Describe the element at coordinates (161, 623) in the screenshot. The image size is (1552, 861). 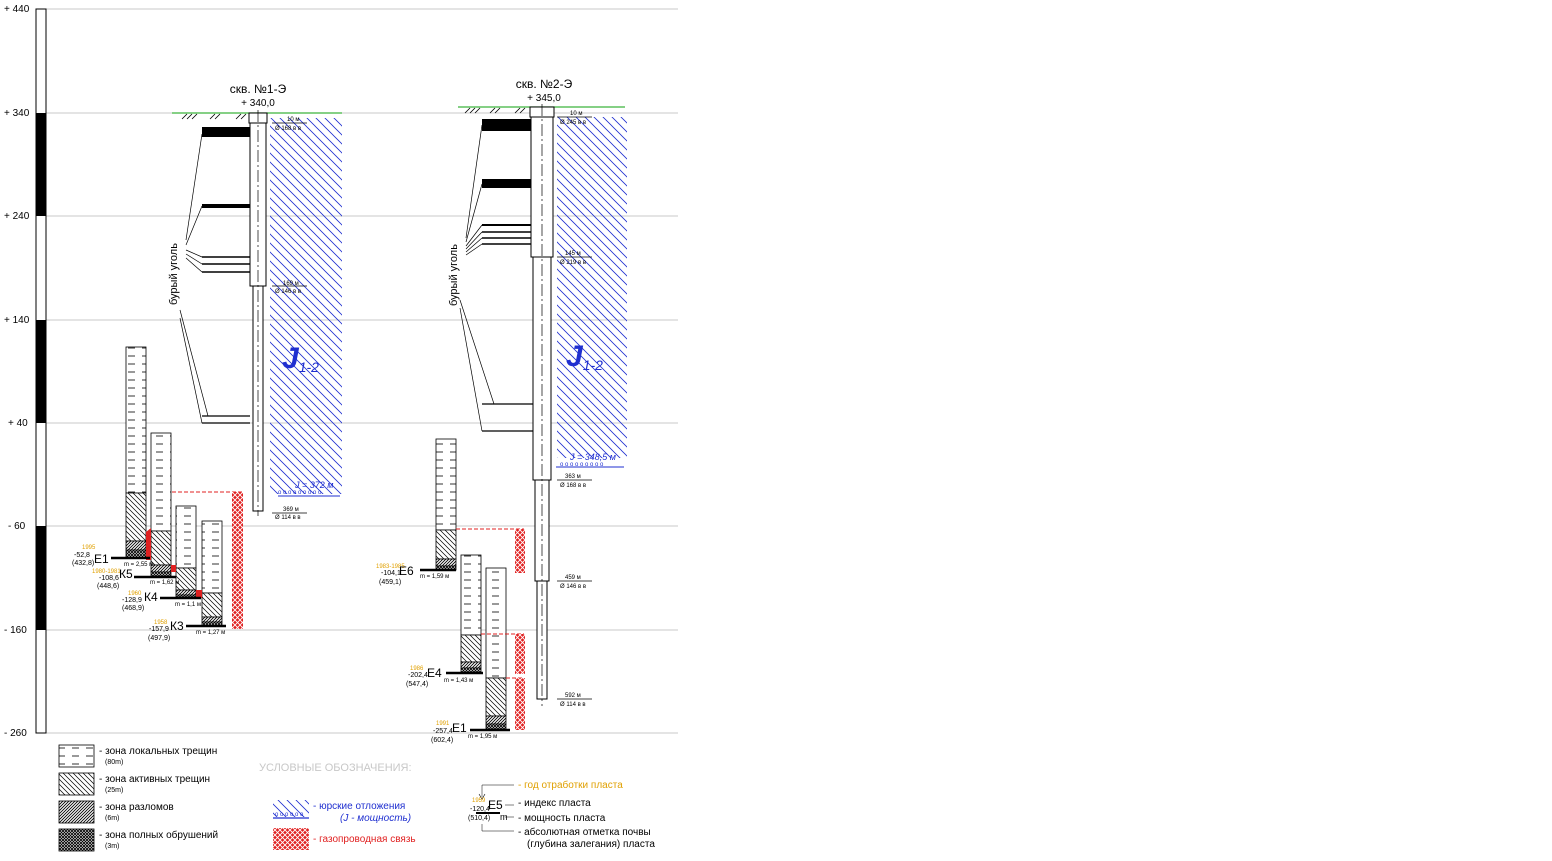
I see `seam-year: 1958` at that location.